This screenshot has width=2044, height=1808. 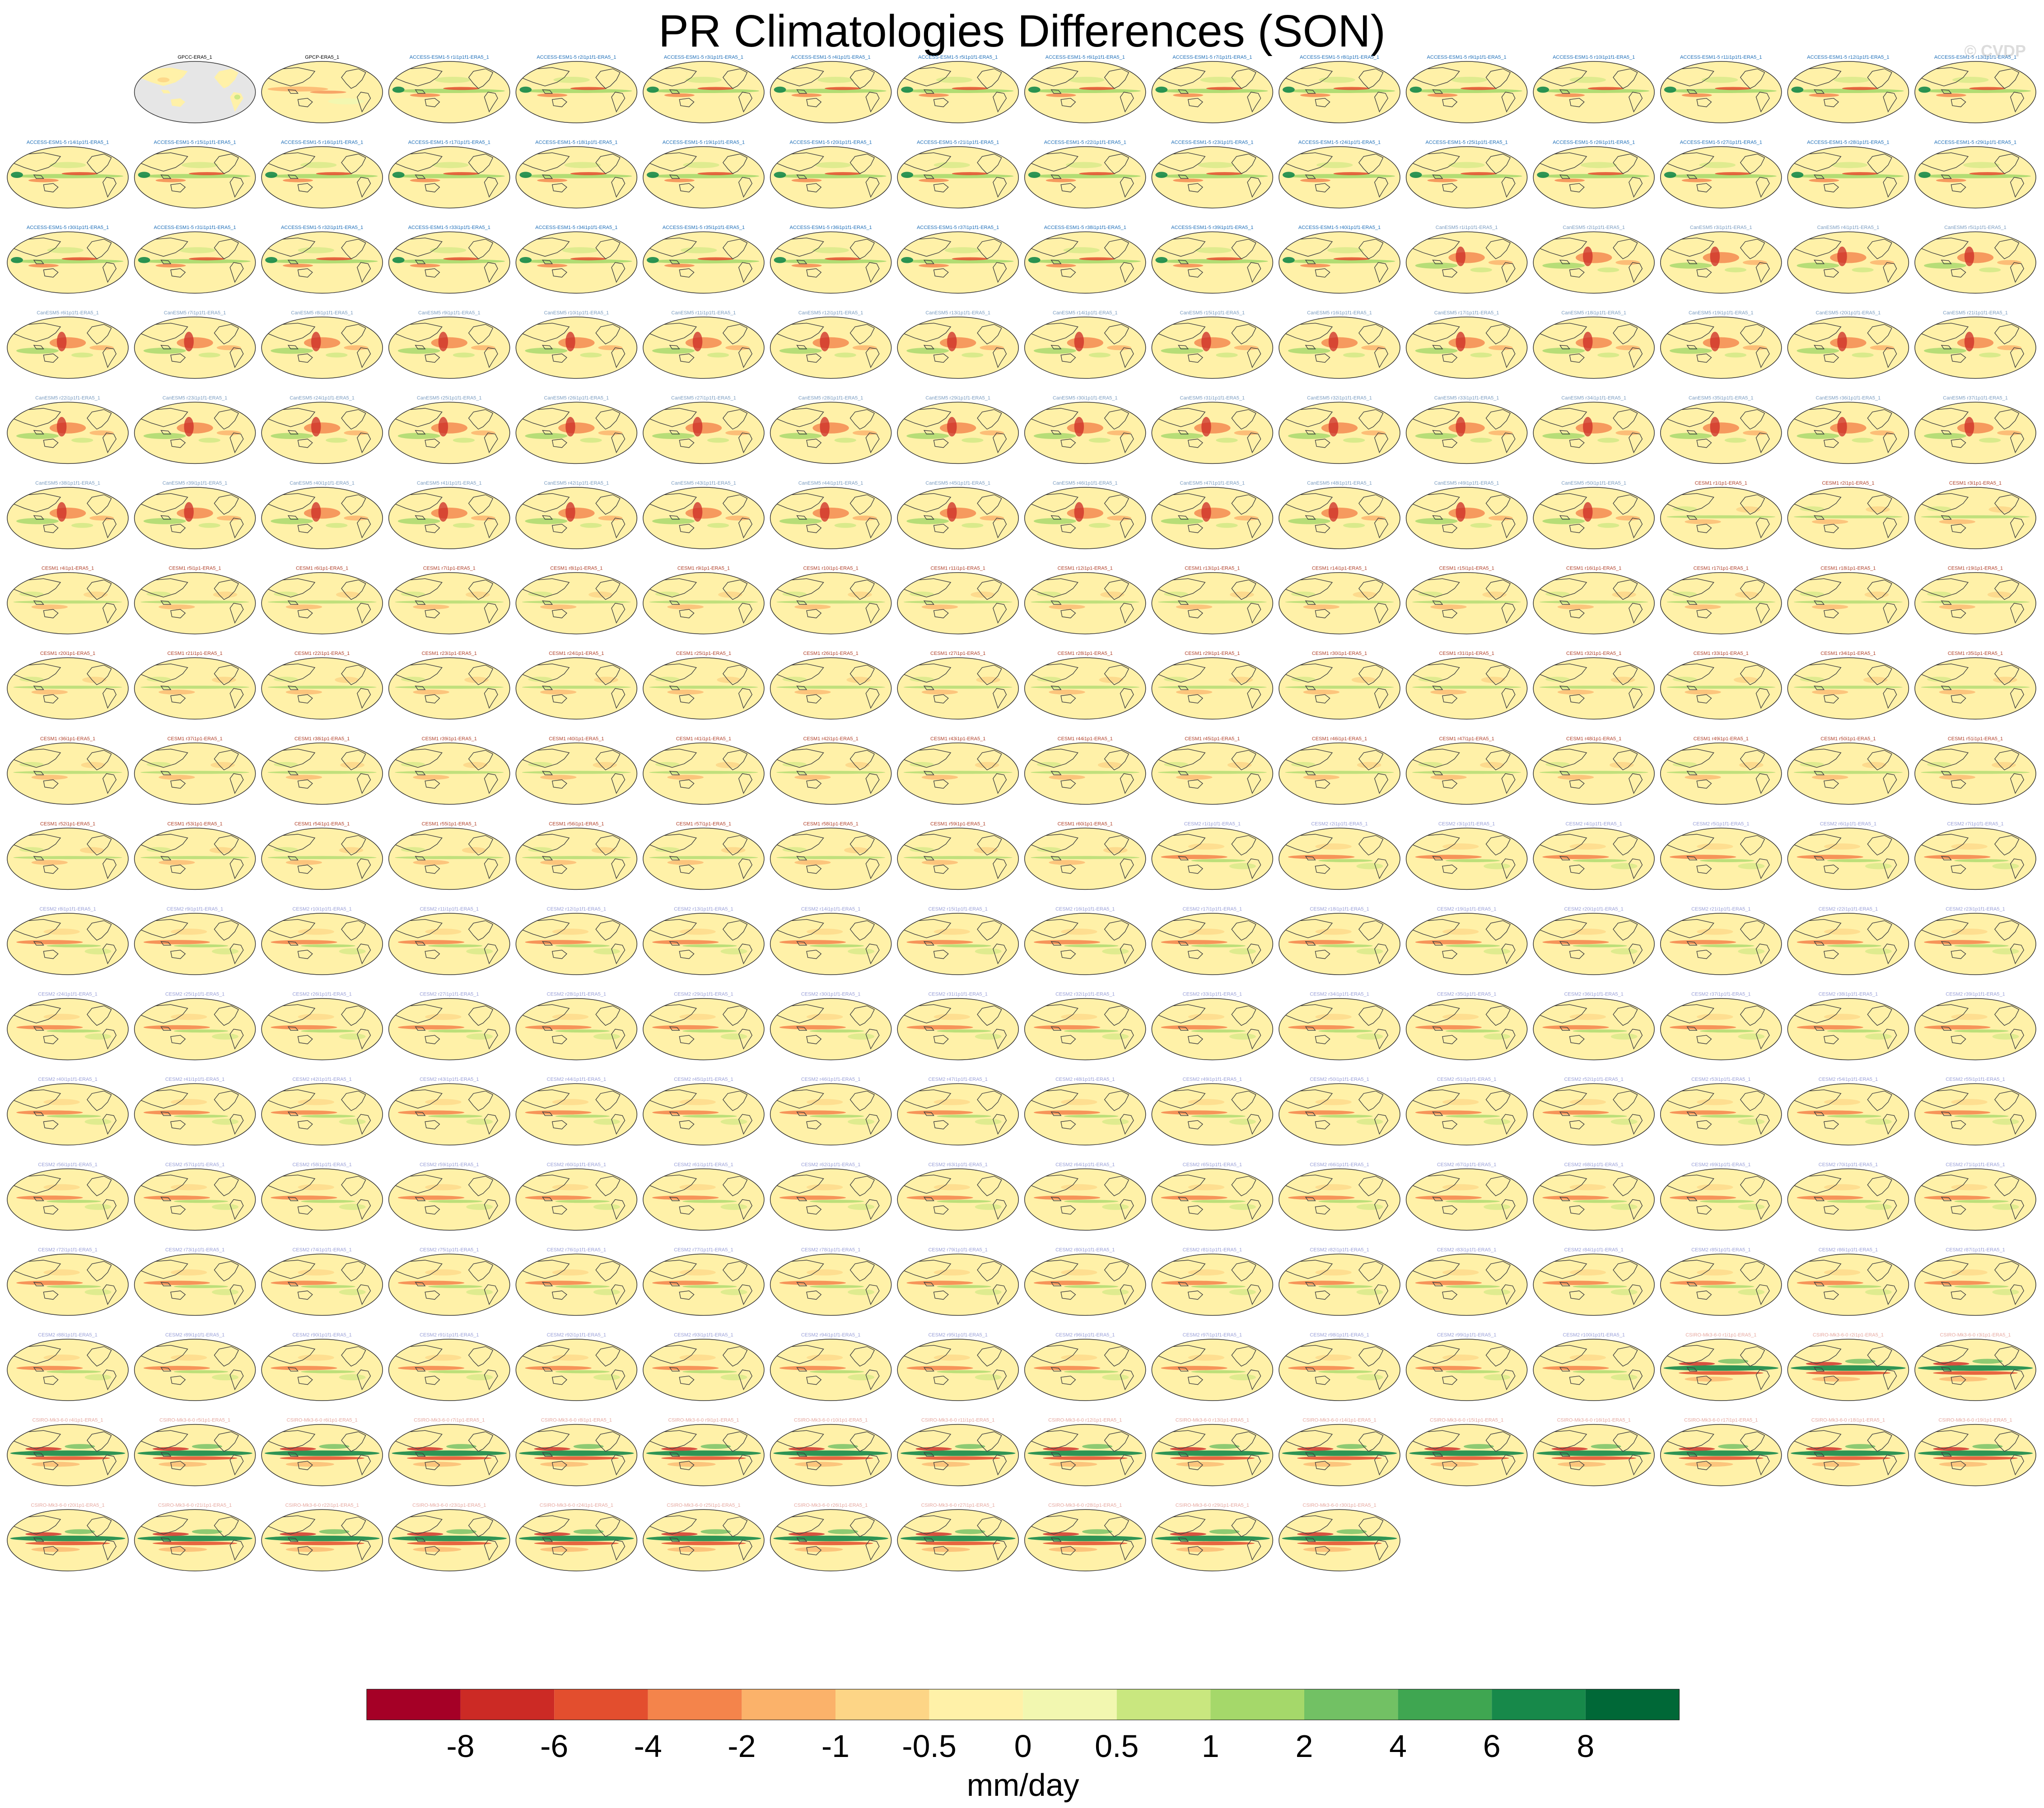 I want to click on map-panel: CESM2 r14i1p1f1-ERA5_1, so click(x=831, y=940).